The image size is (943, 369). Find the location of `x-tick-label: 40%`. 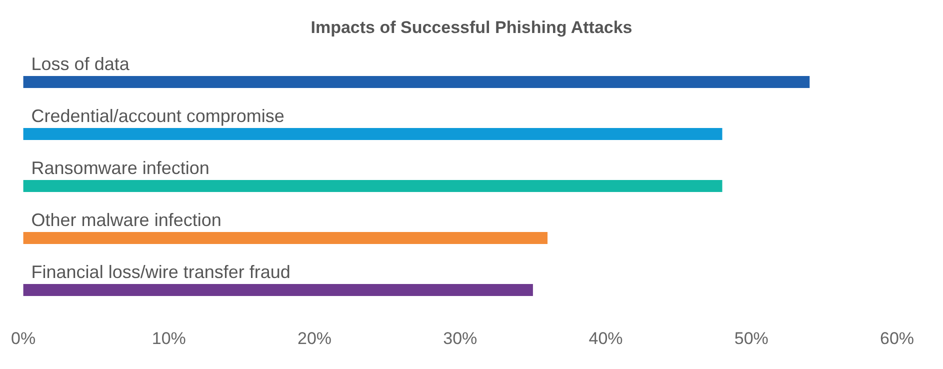

x-tick-label: 40% is located at coordinates (605, 338).